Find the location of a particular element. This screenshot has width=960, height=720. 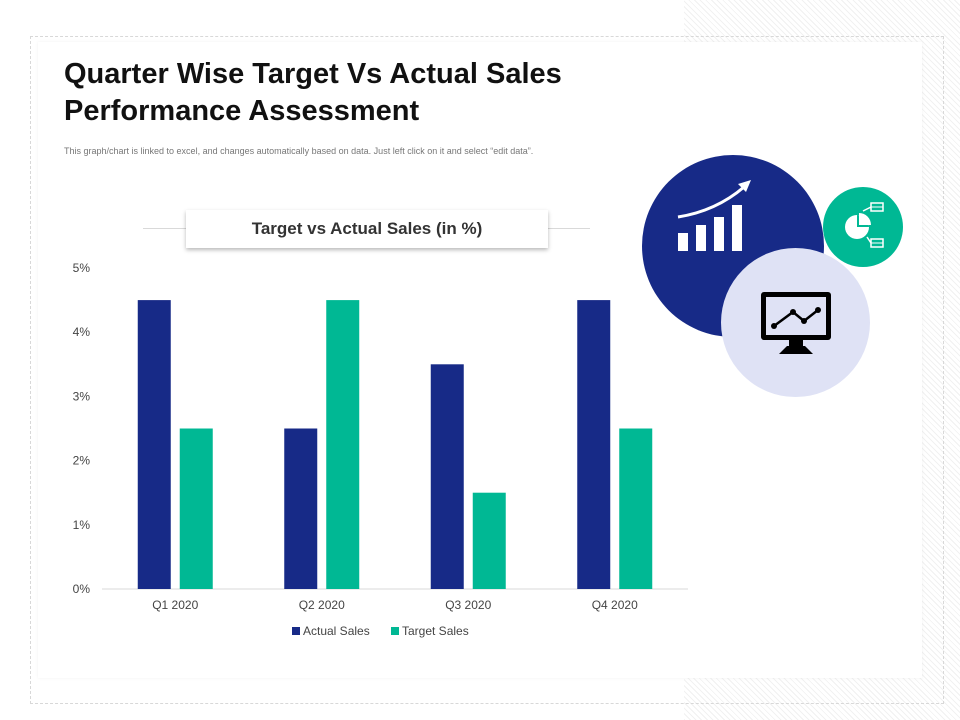

x-tick-label: Q1 2020 is located at coordinates (175, 605).